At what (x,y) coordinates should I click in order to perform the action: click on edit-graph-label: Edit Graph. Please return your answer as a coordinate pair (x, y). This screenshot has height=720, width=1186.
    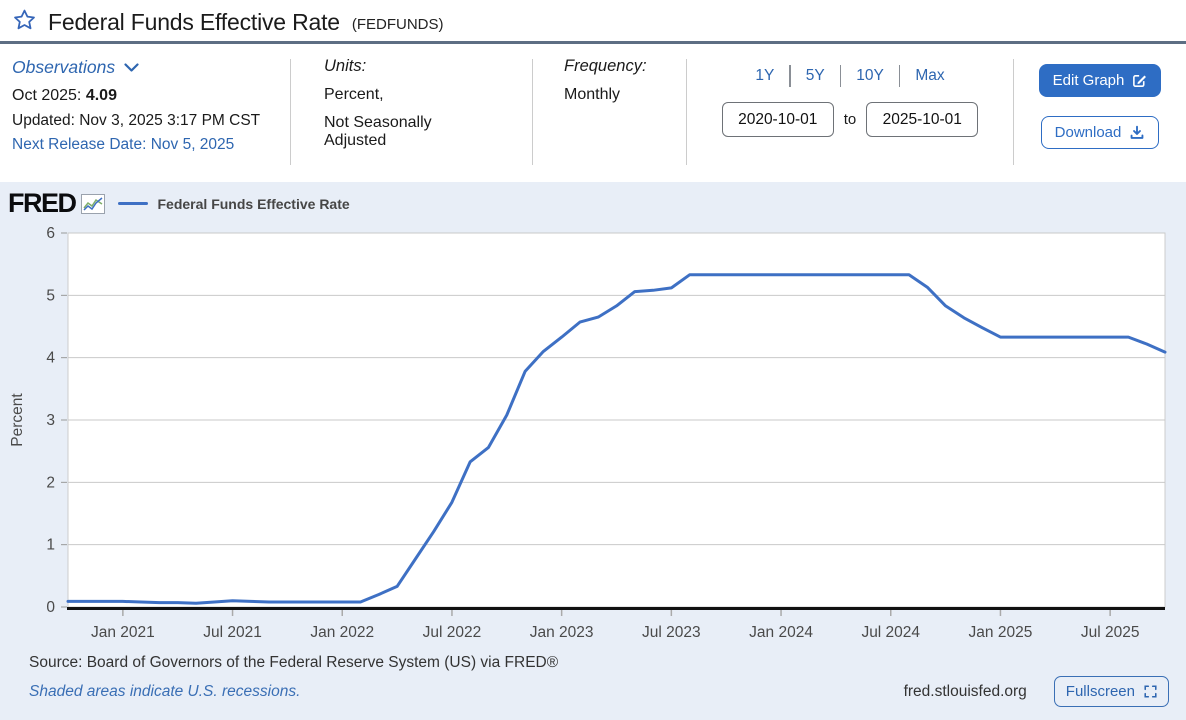
    Looking at the image, I should click on (1088, 80).